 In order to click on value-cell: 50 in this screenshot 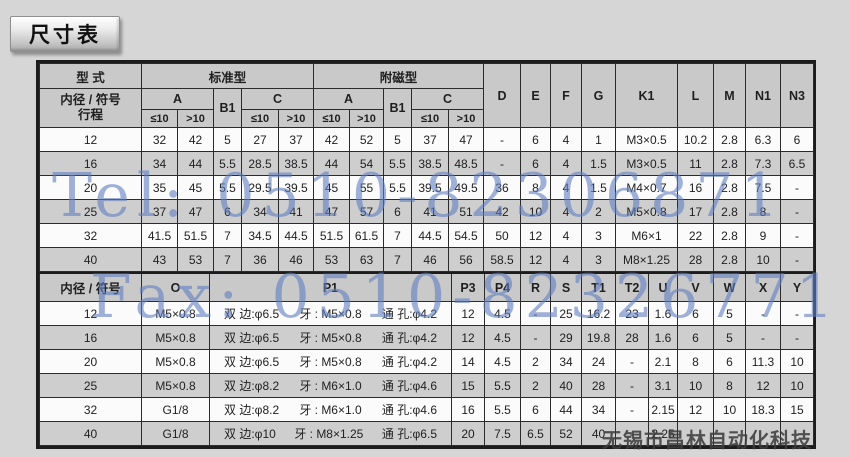, I will do `click(502, 235)`.